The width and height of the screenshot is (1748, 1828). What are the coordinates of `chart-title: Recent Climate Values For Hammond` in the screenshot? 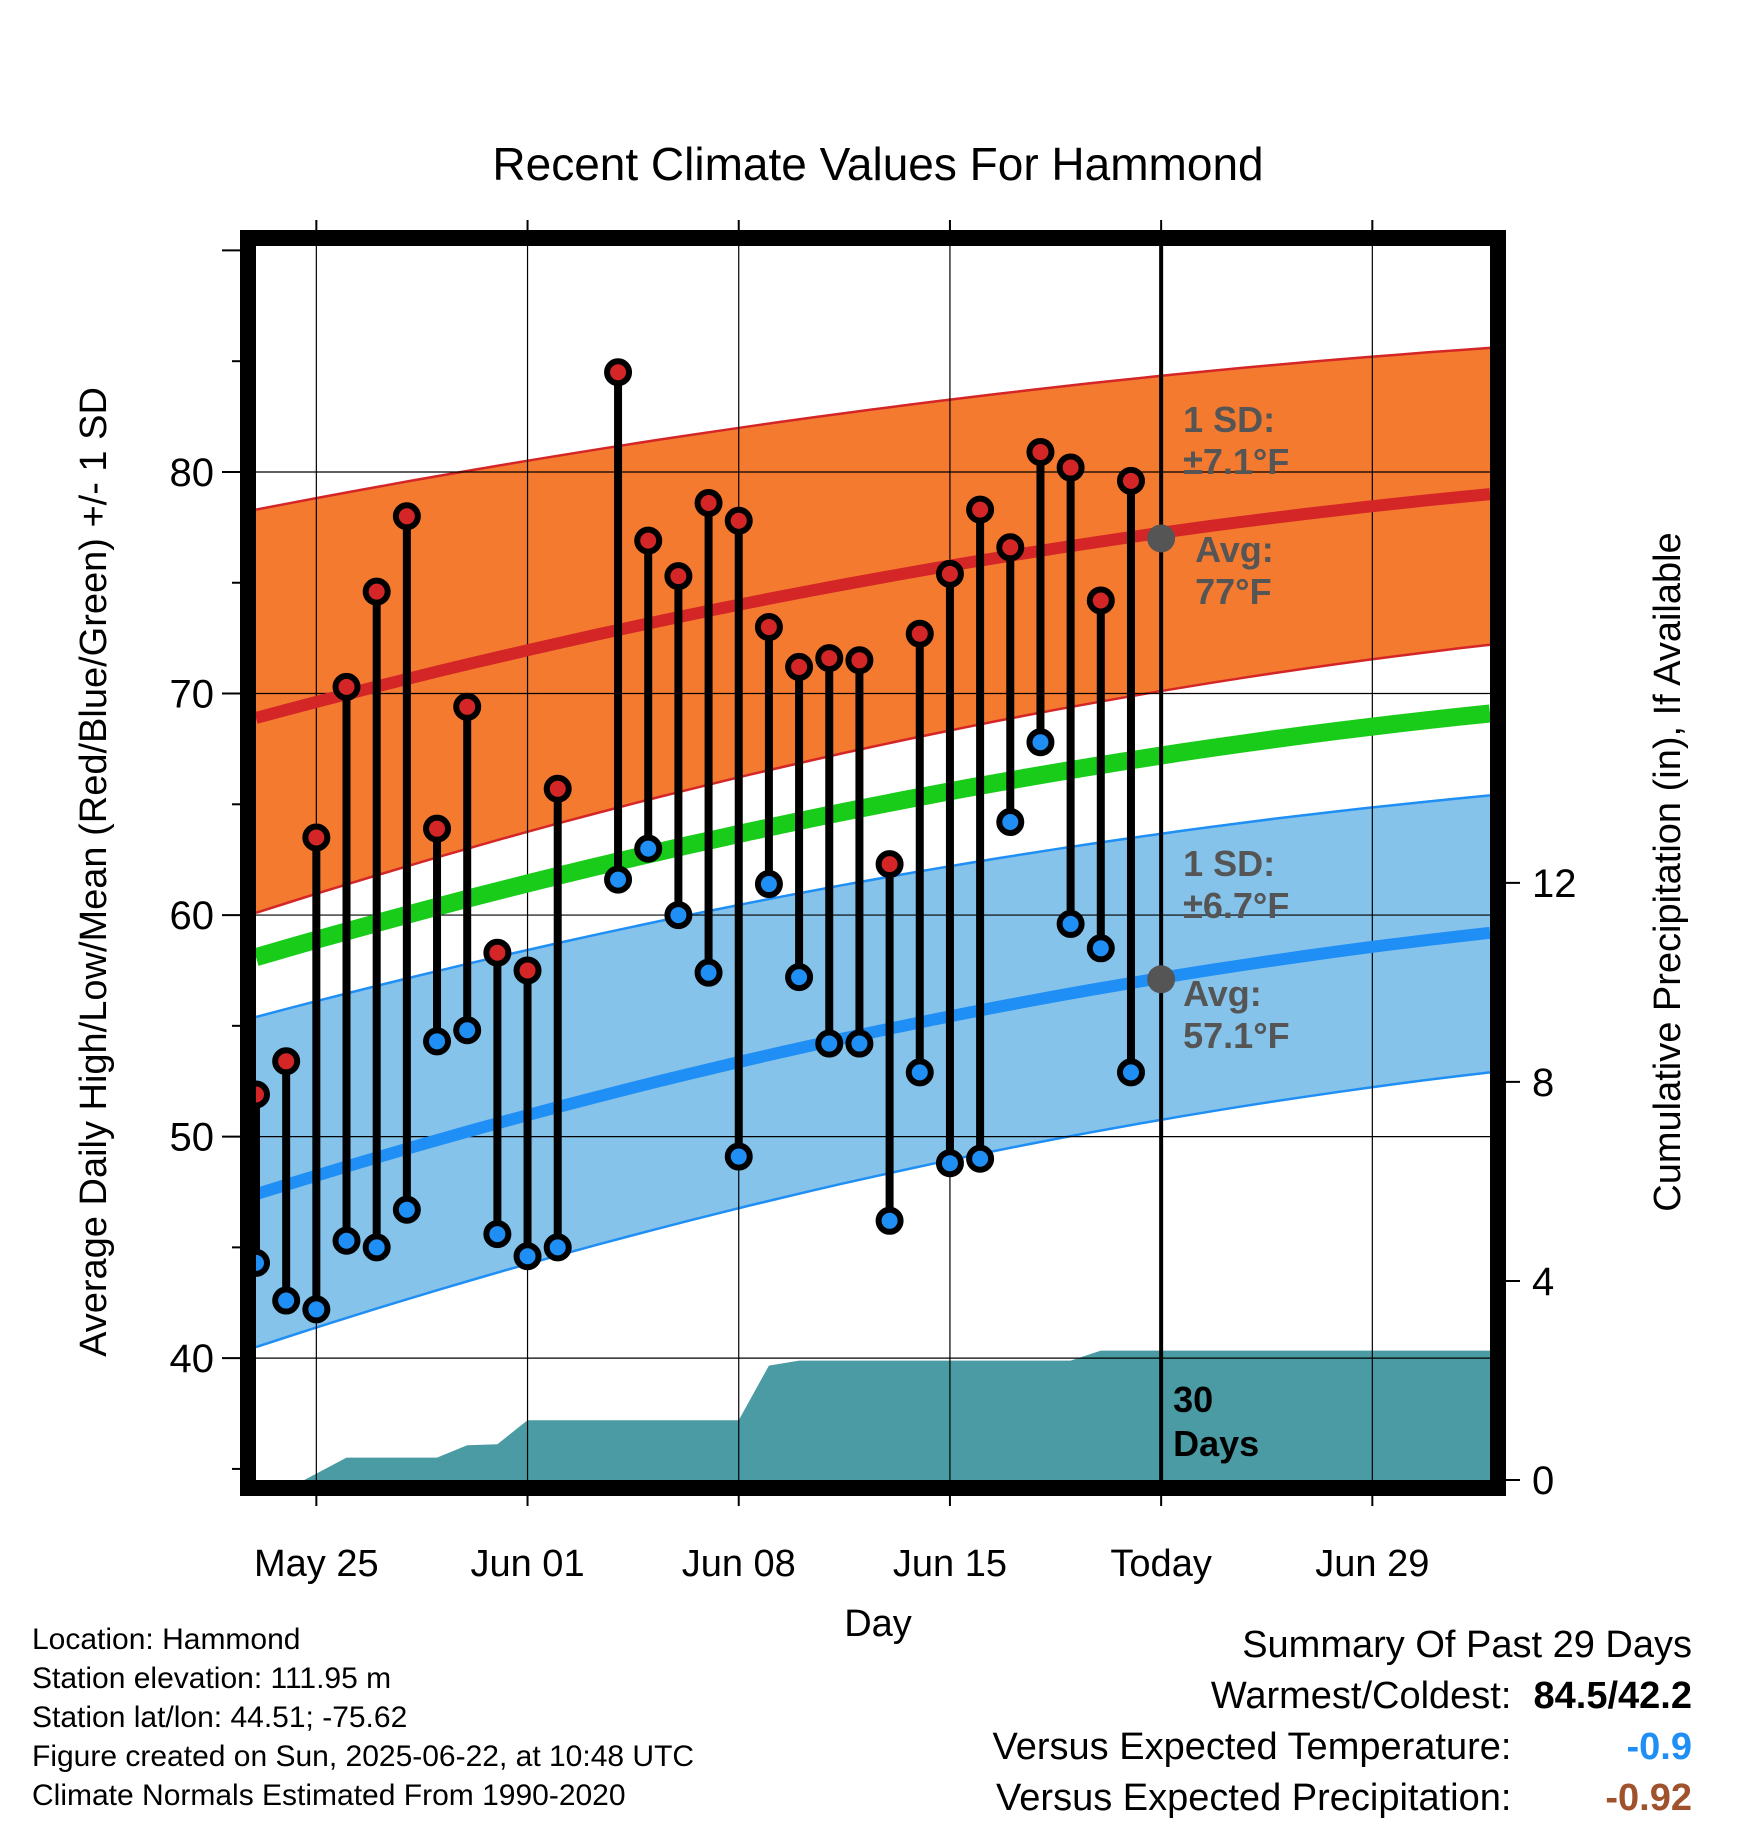 It's located at (877, 164).